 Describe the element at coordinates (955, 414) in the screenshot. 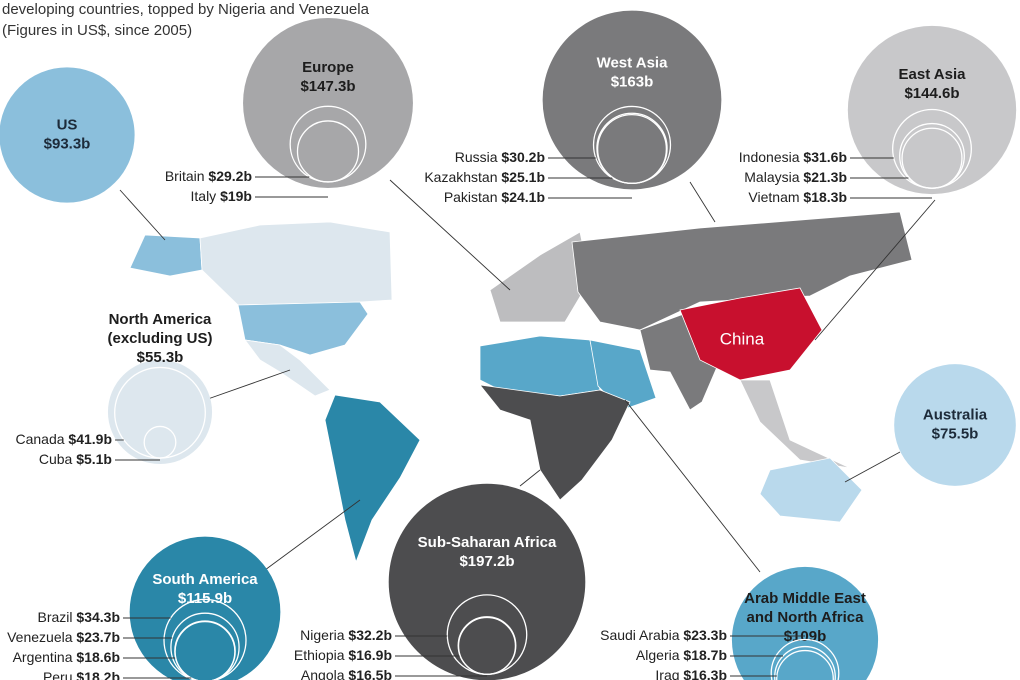

I see `region-name: Australia` at that location.